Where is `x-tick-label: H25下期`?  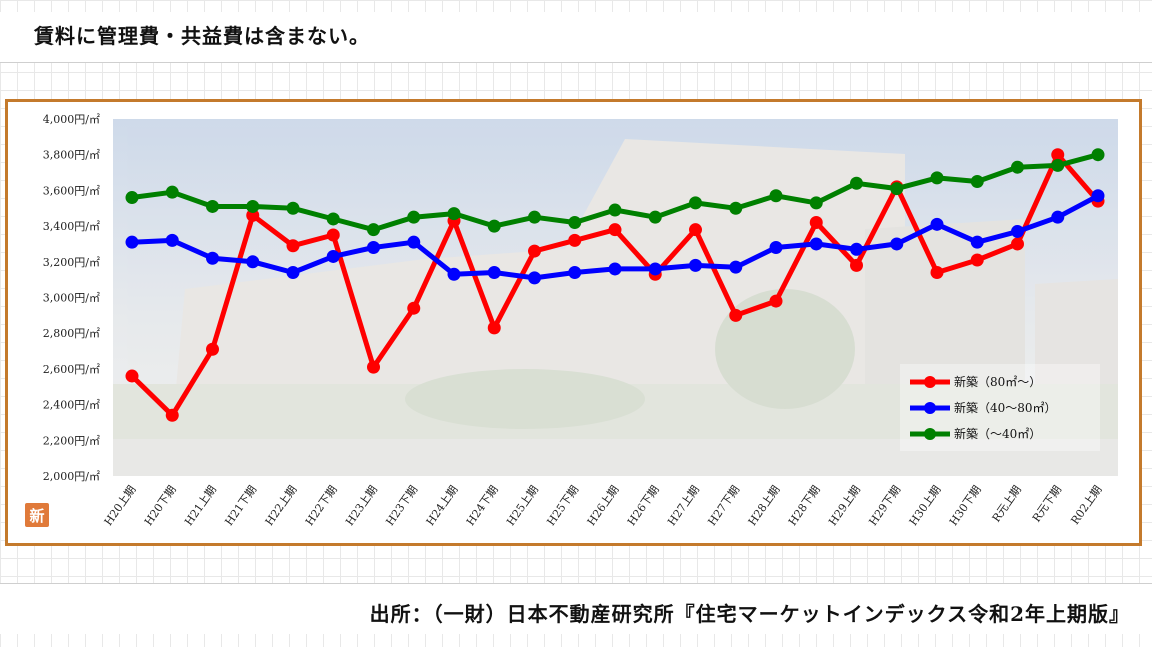 x-tick-label: H25下期 is located at coordinates (562, 505).